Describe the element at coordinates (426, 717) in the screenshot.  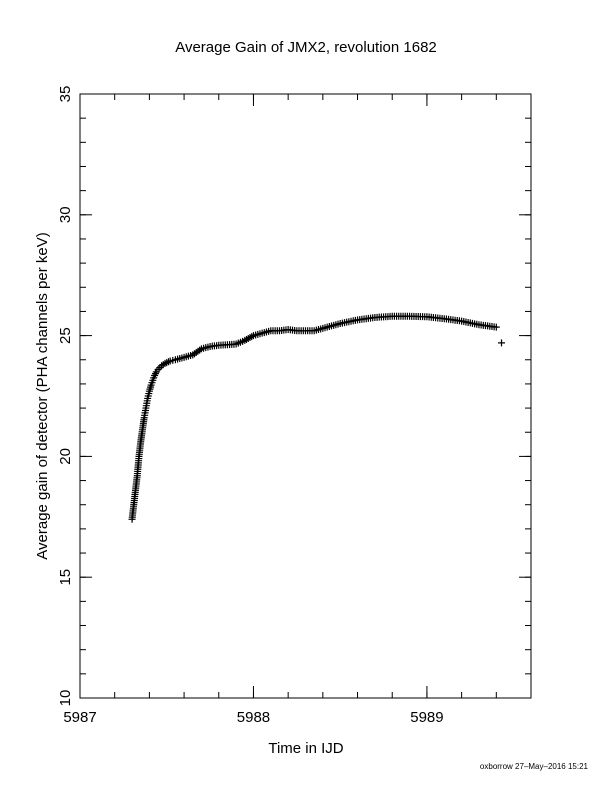
I see `x-tick-label: 5989` at that location.